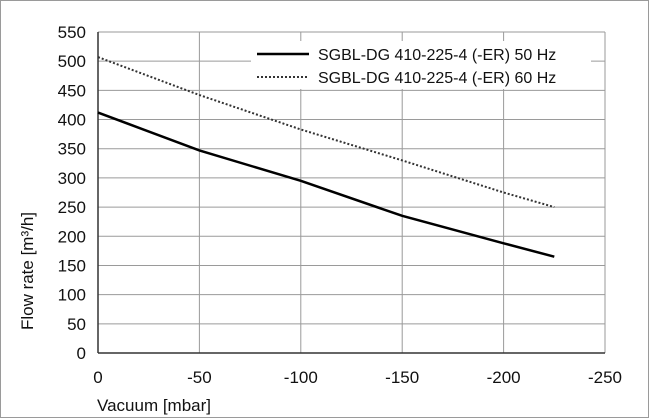 Image resolution: width=649 pixels, height=418 pixels. What do you see at coordinates (301, 377) in the screenshot?
I see `x-tick-label: -100` at bounding box center [301, 377].